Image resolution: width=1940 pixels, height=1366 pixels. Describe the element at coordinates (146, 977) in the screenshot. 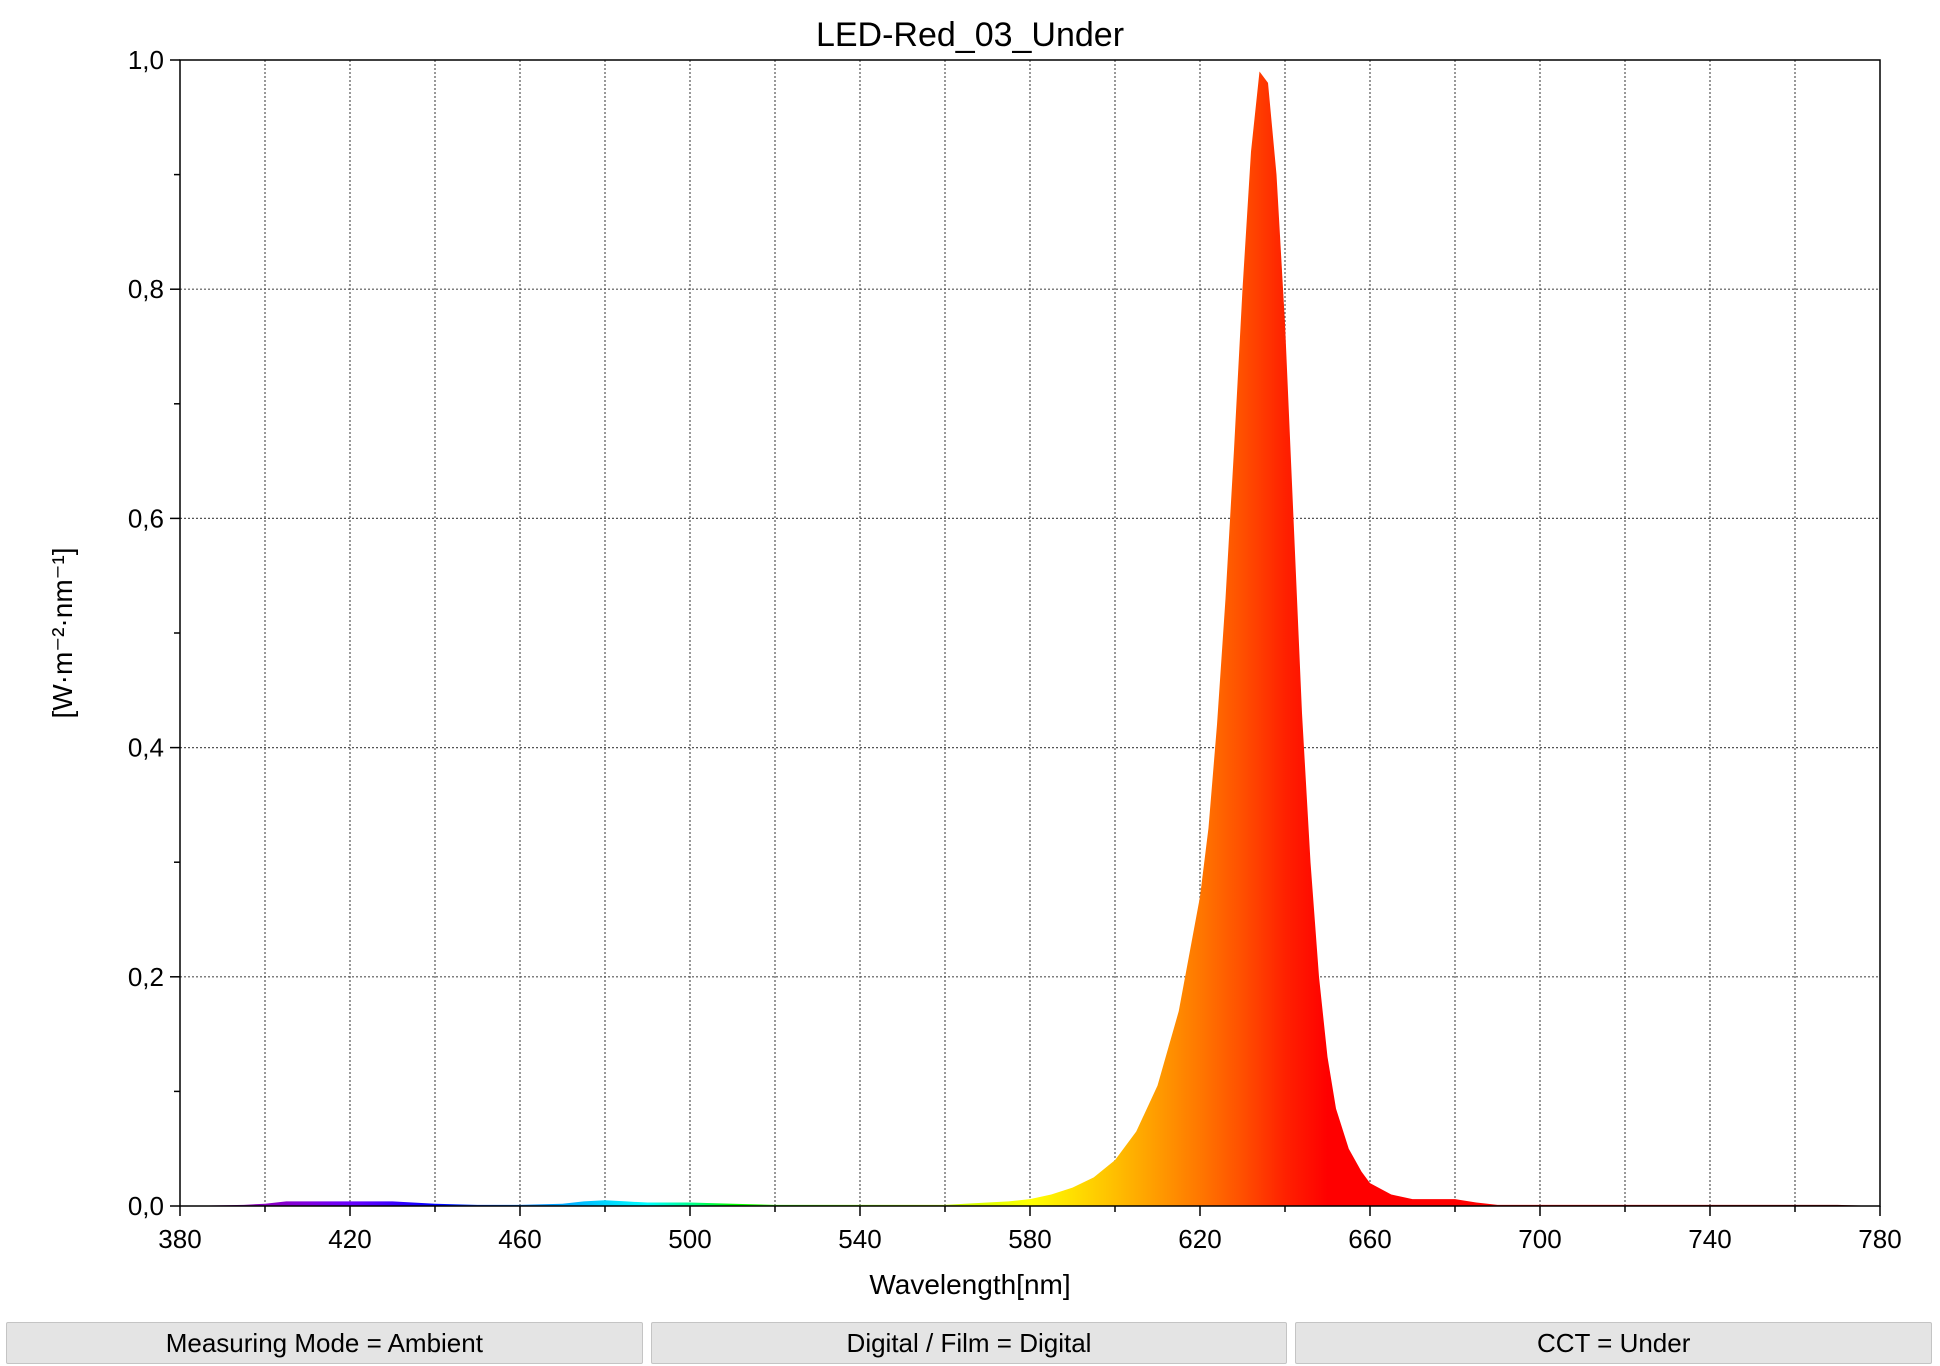

I see `y-tick-label: 0,2` at that location.